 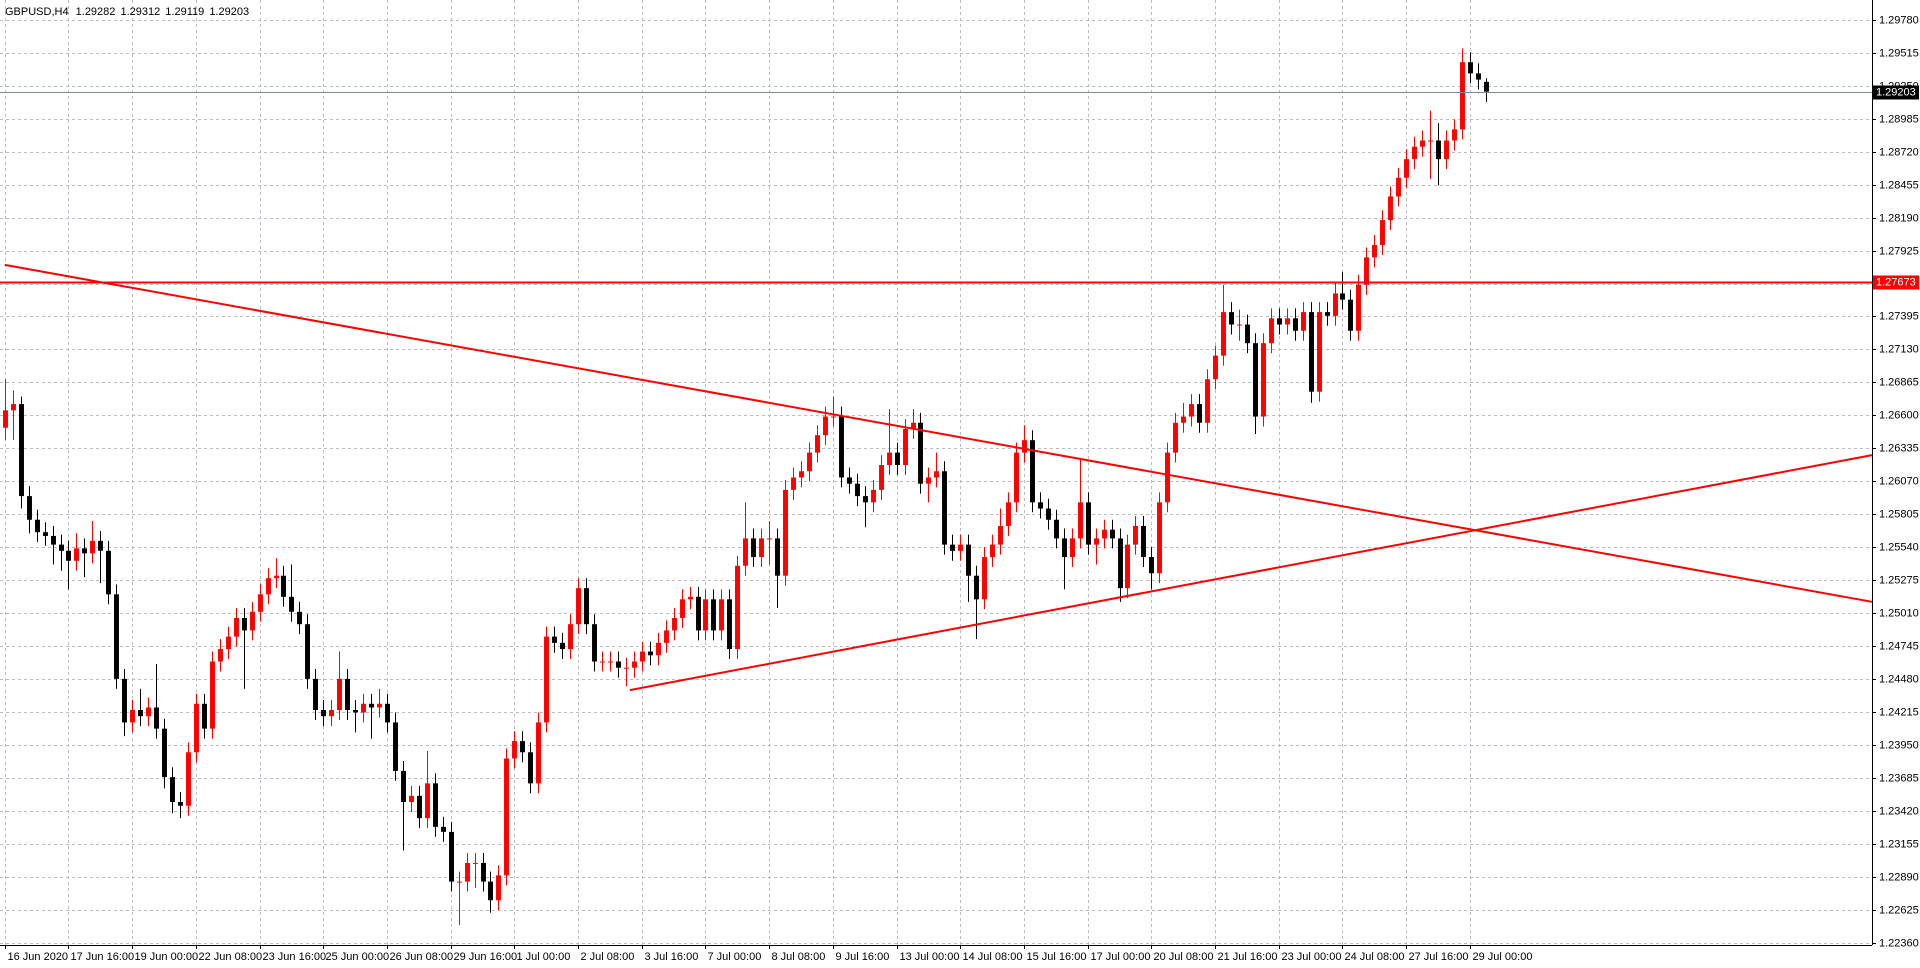 I want to click on x-tick-label: 27 Jul 16:00, so click(x=1439, y=957).